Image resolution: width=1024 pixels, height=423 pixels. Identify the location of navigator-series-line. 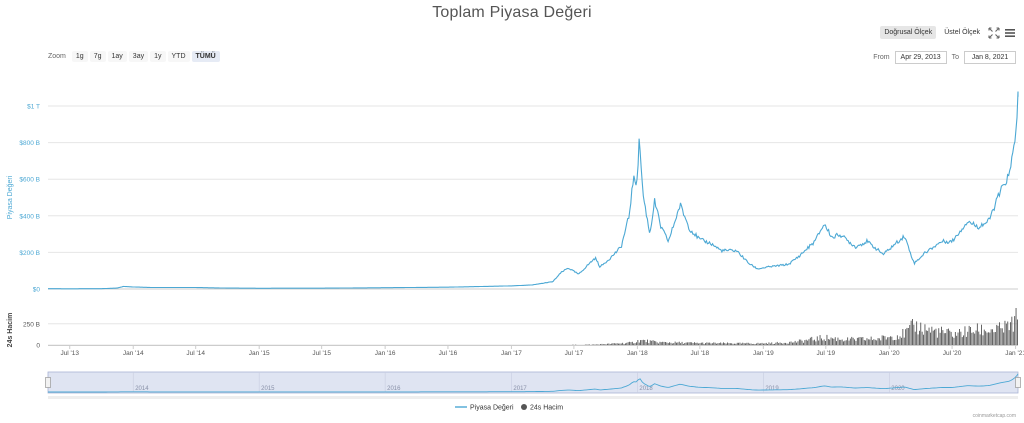
(533, 383).